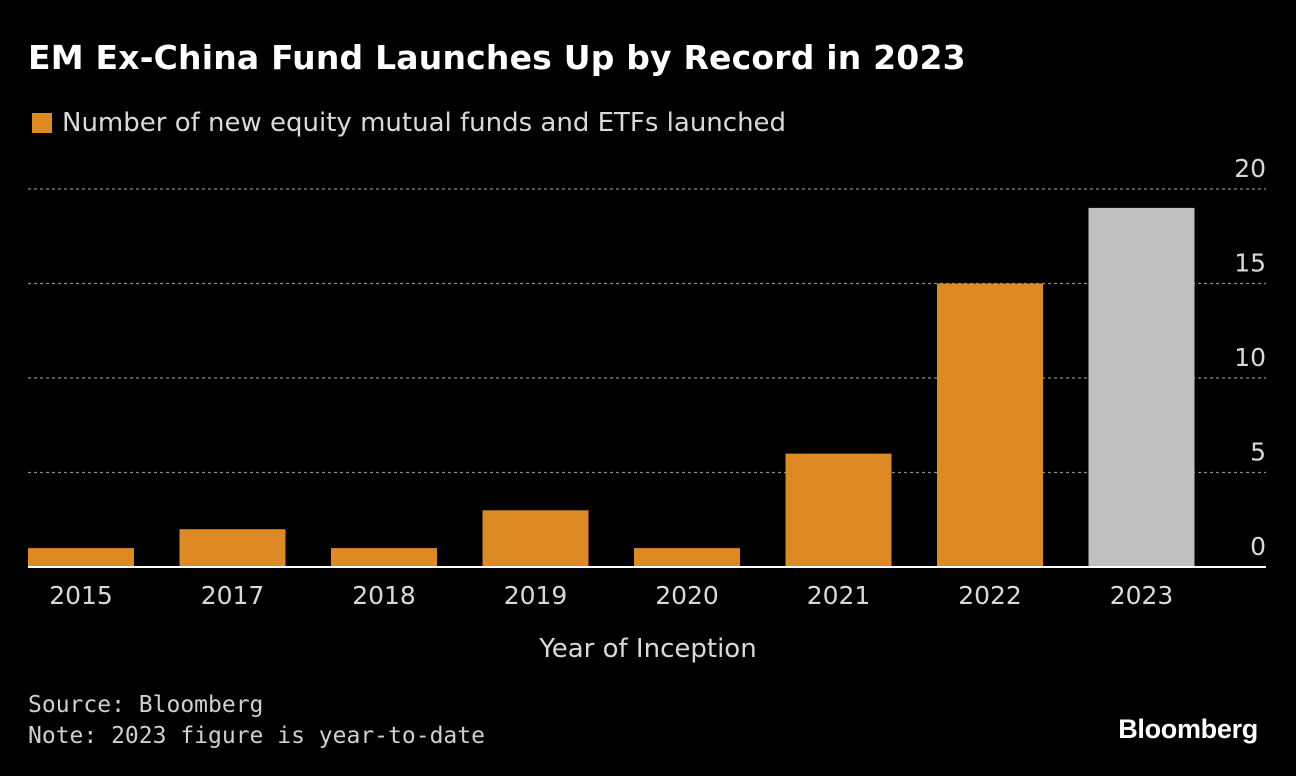  Describe the element at coordinates (384, 595) in the screenshot. I see `x-tick-label-2018: 2018` at that location.